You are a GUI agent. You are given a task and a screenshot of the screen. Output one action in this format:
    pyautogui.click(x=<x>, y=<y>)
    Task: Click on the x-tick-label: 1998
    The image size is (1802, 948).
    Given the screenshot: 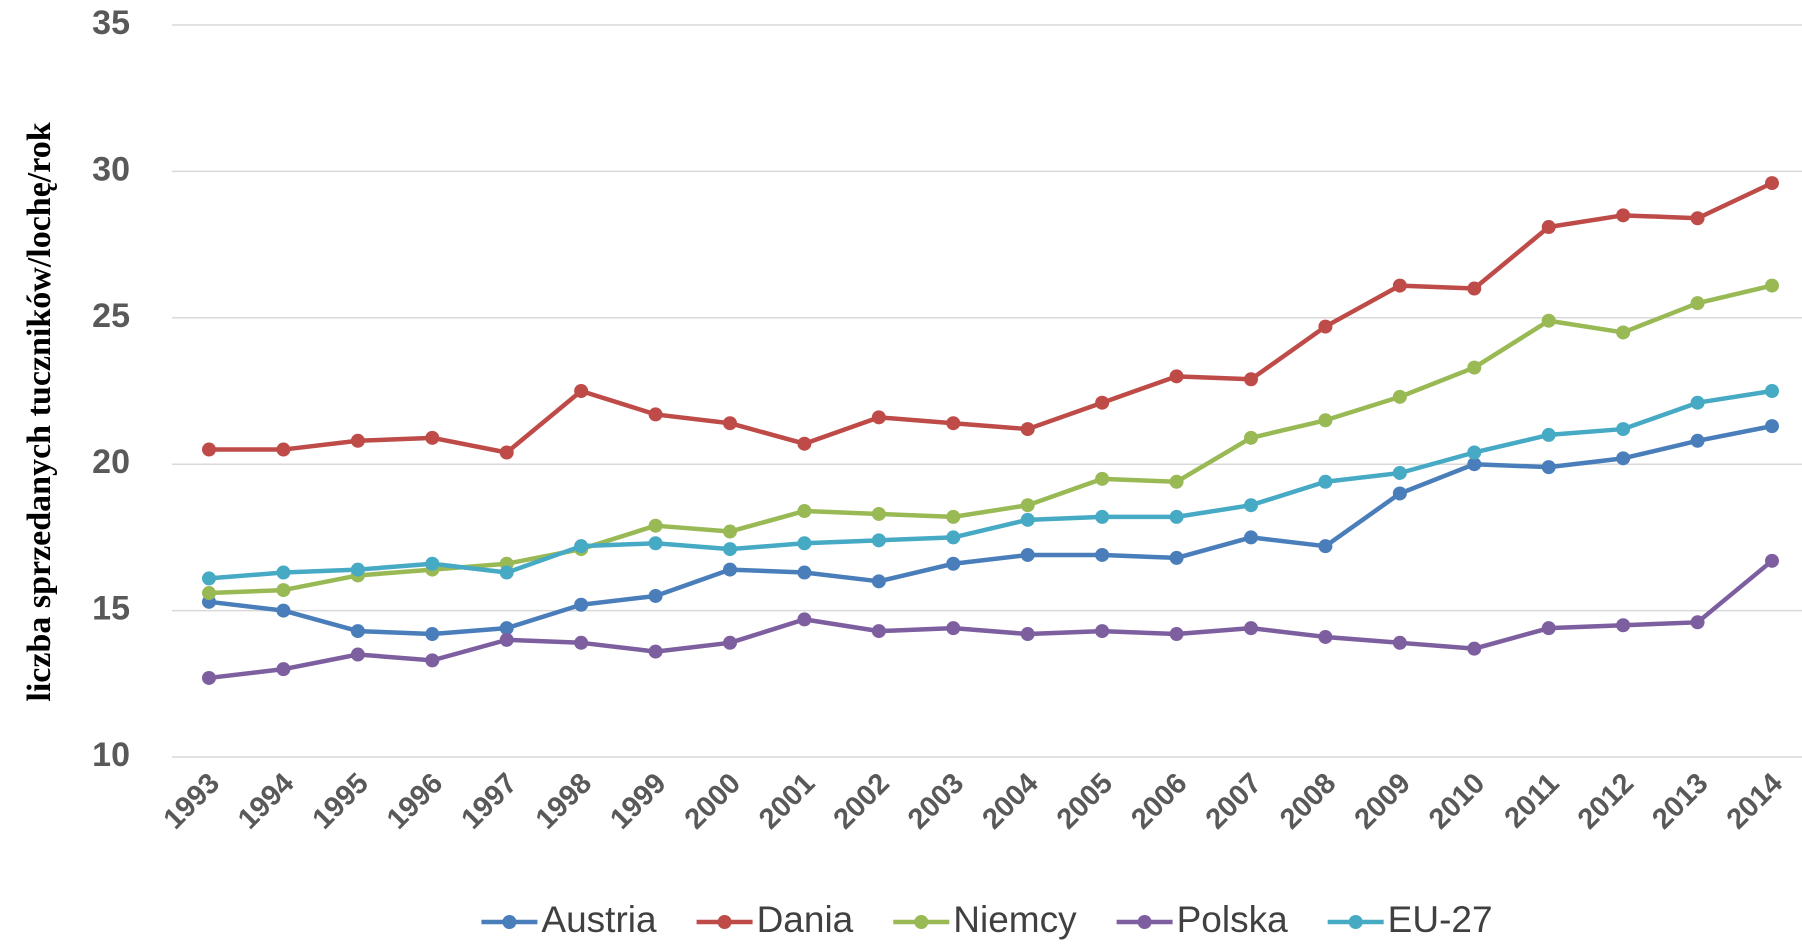 What is the action you would take?
    pyautogui.click(x=564, y=801)
    